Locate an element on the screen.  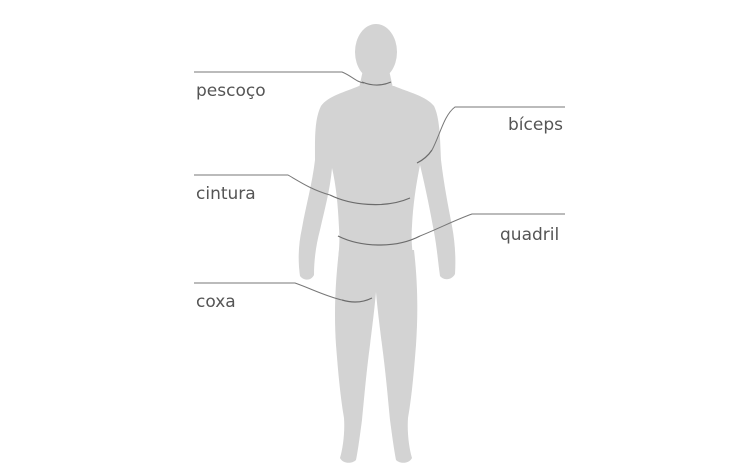
figure-left-leg is located at coordinates (356, 356).